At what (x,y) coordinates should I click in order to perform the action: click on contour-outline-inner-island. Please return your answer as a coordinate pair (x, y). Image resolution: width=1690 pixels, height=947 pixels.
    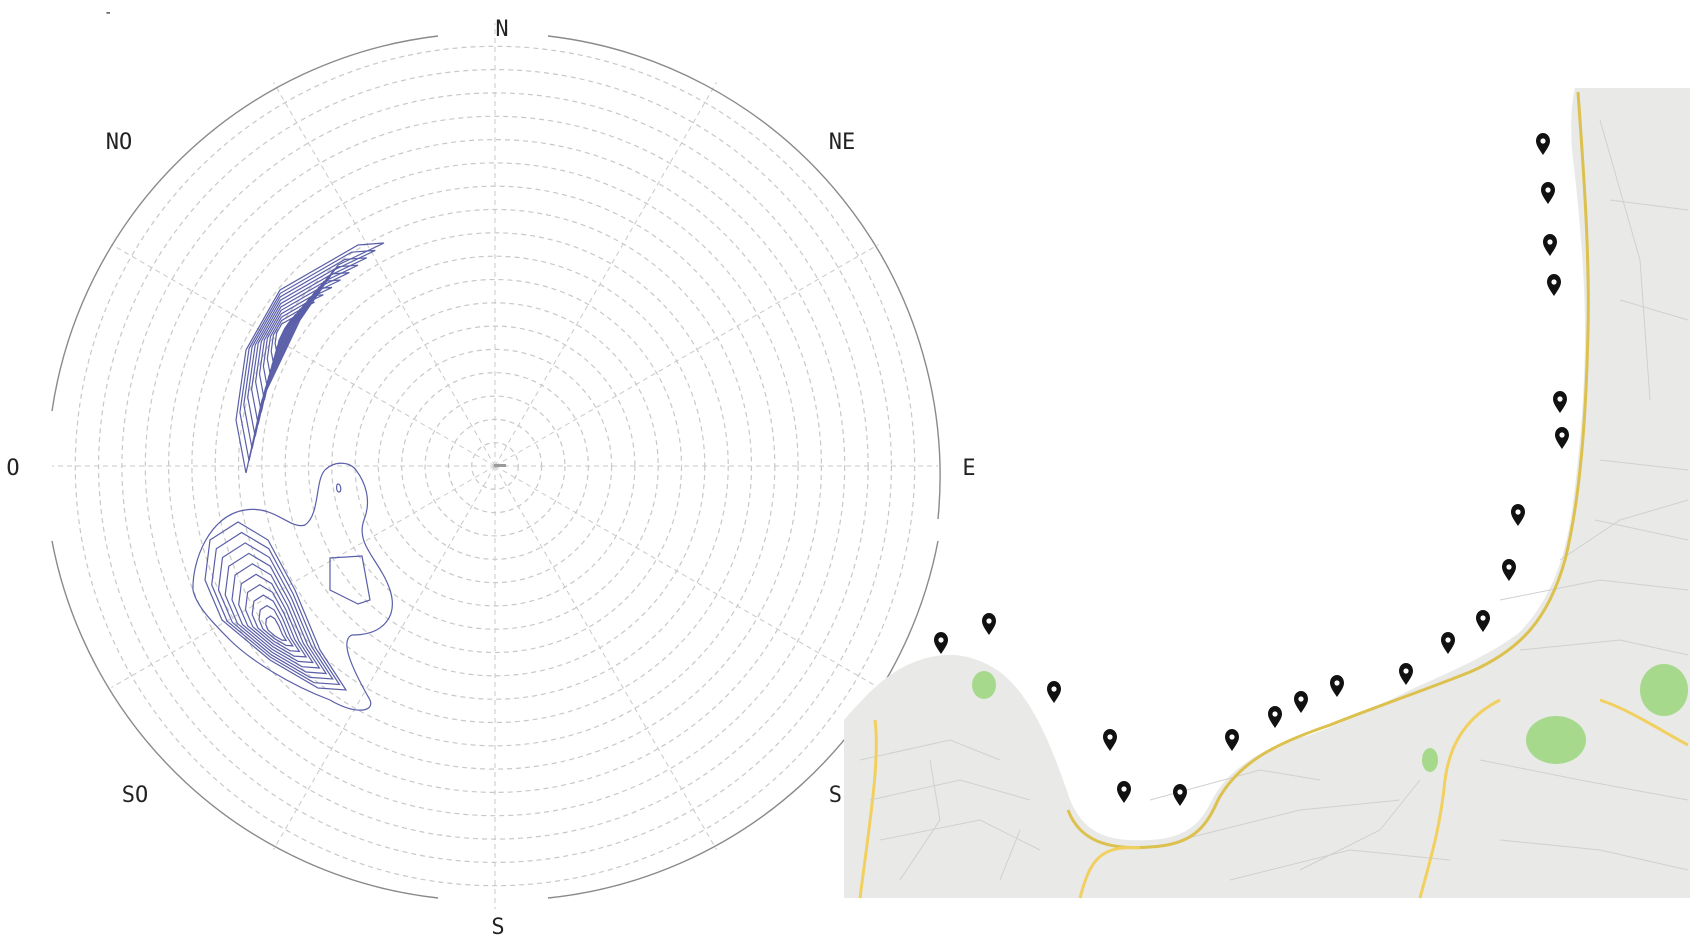
    Looking at the image, I should click on (350, 580).